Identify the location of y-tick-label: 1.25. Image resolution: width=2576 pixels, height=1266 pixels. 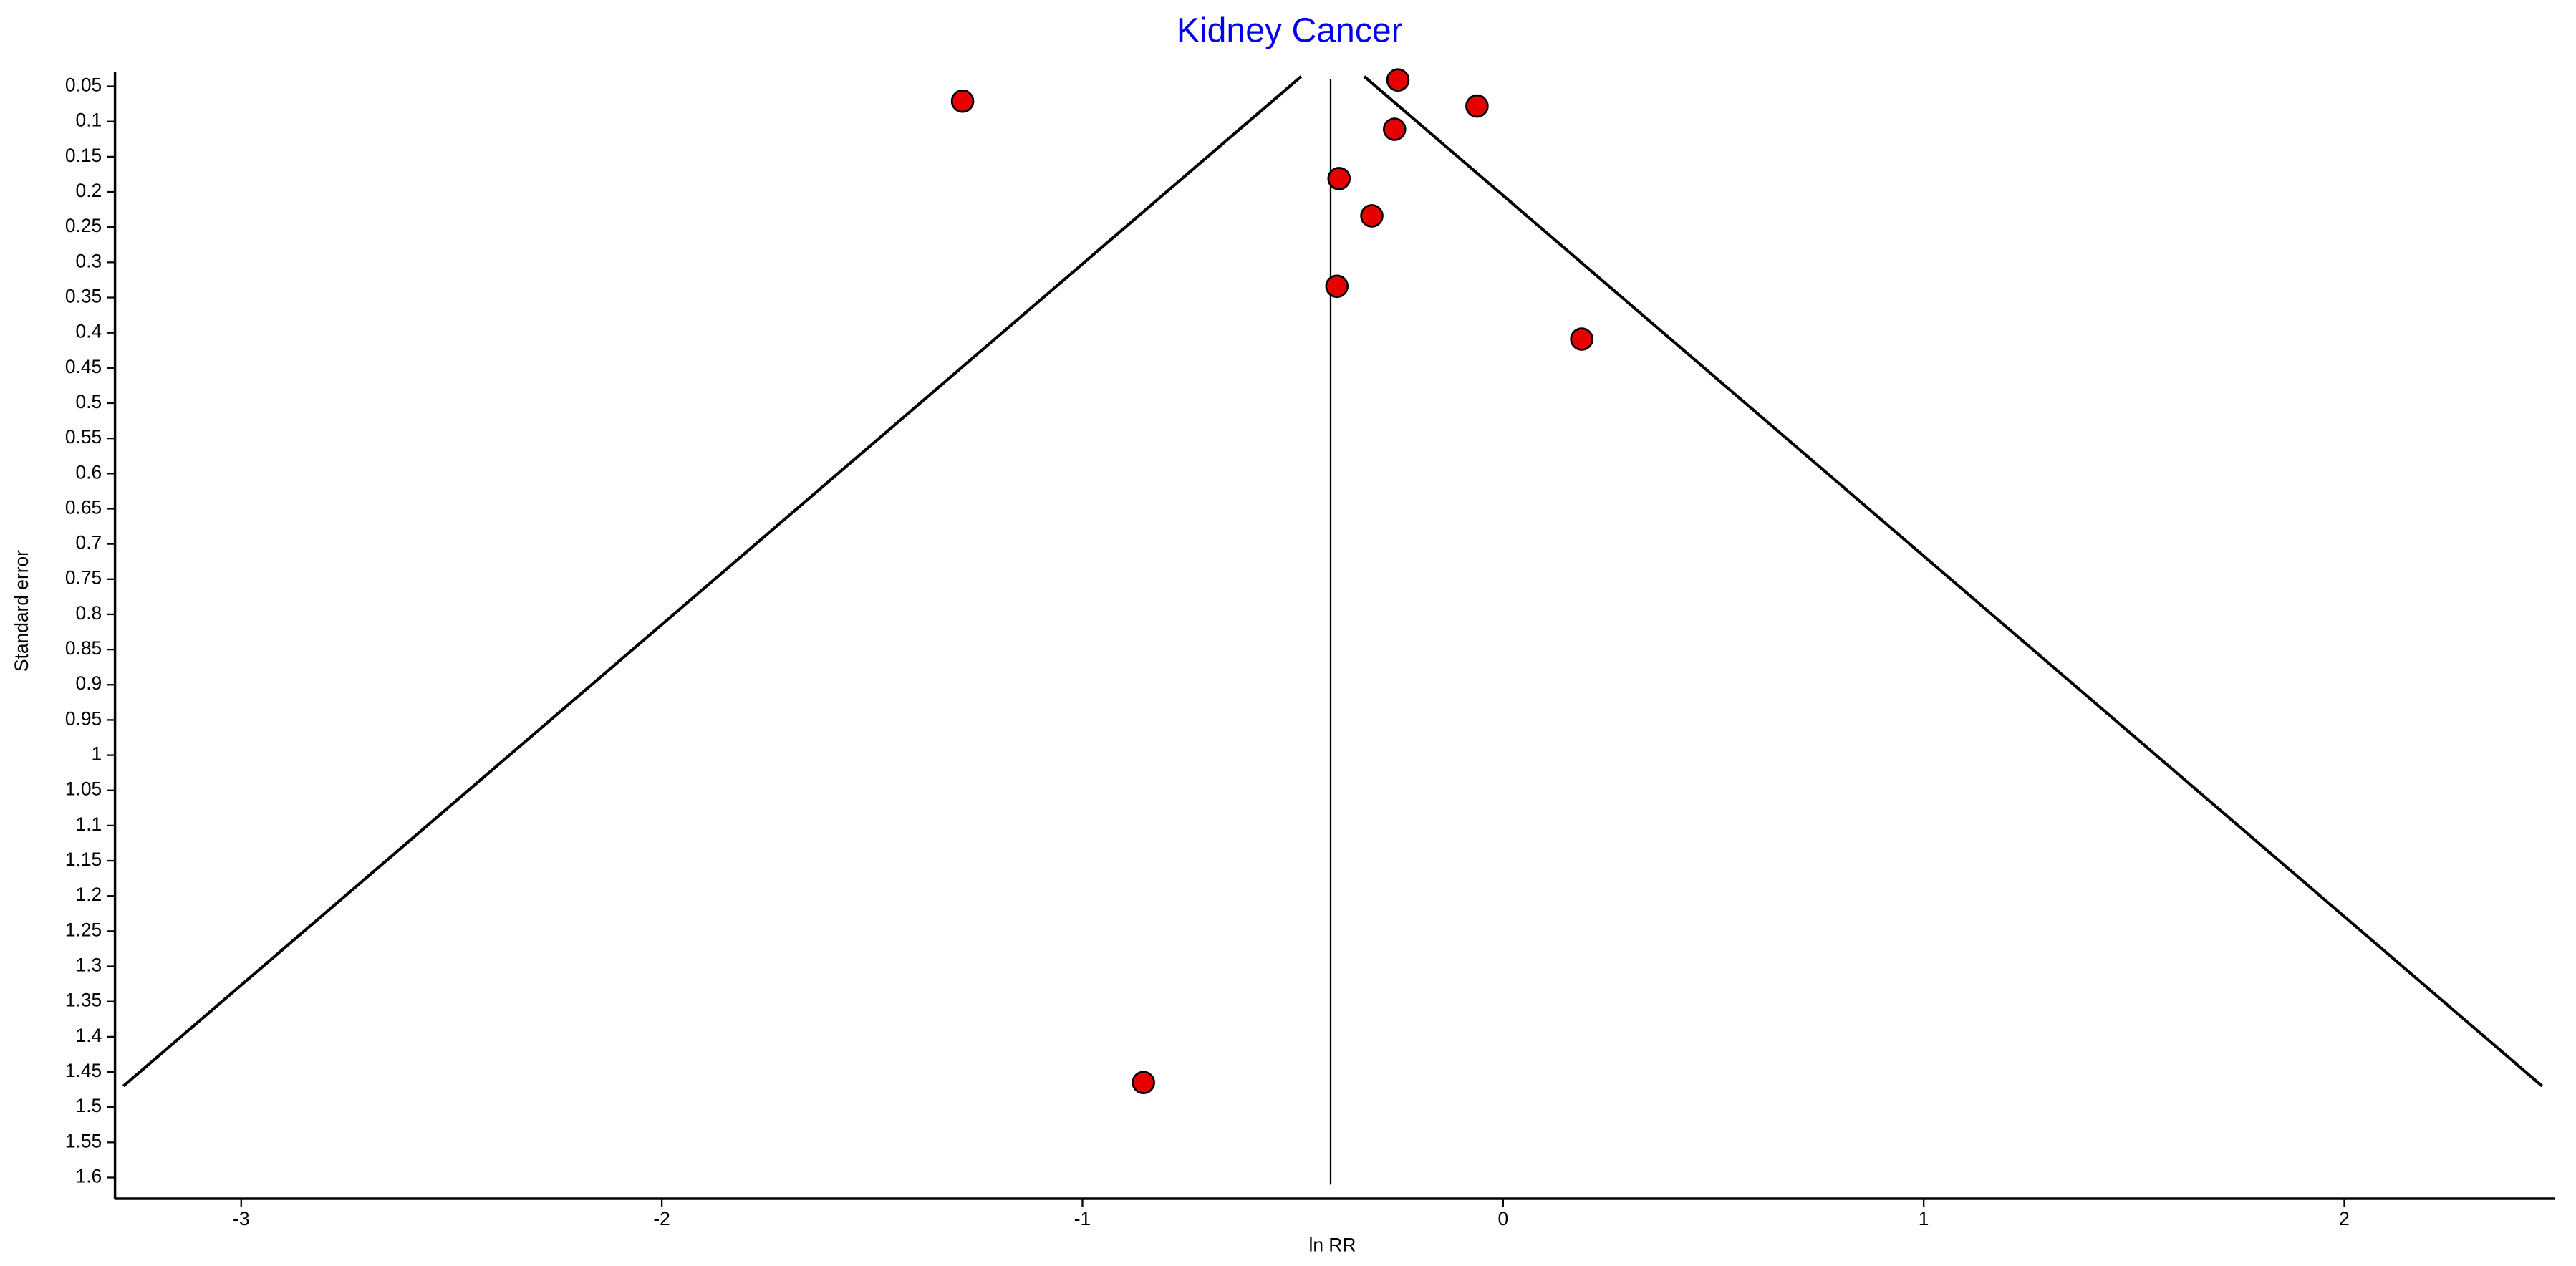
(83, 929).